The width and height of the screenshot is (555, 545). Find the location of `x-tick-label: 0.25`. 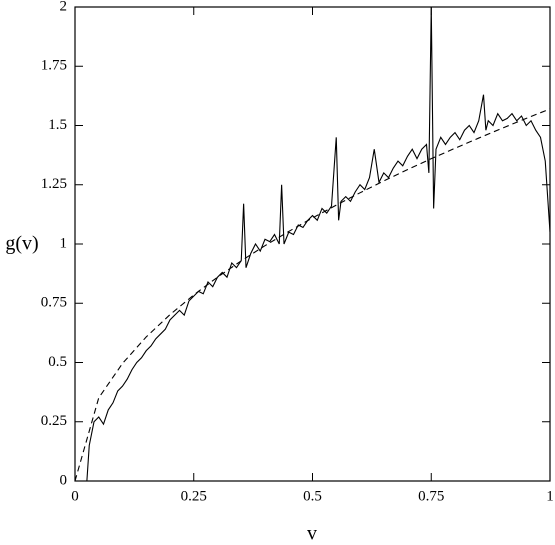

x-tick-label: 0.25 is located at coordinates (194, 496).